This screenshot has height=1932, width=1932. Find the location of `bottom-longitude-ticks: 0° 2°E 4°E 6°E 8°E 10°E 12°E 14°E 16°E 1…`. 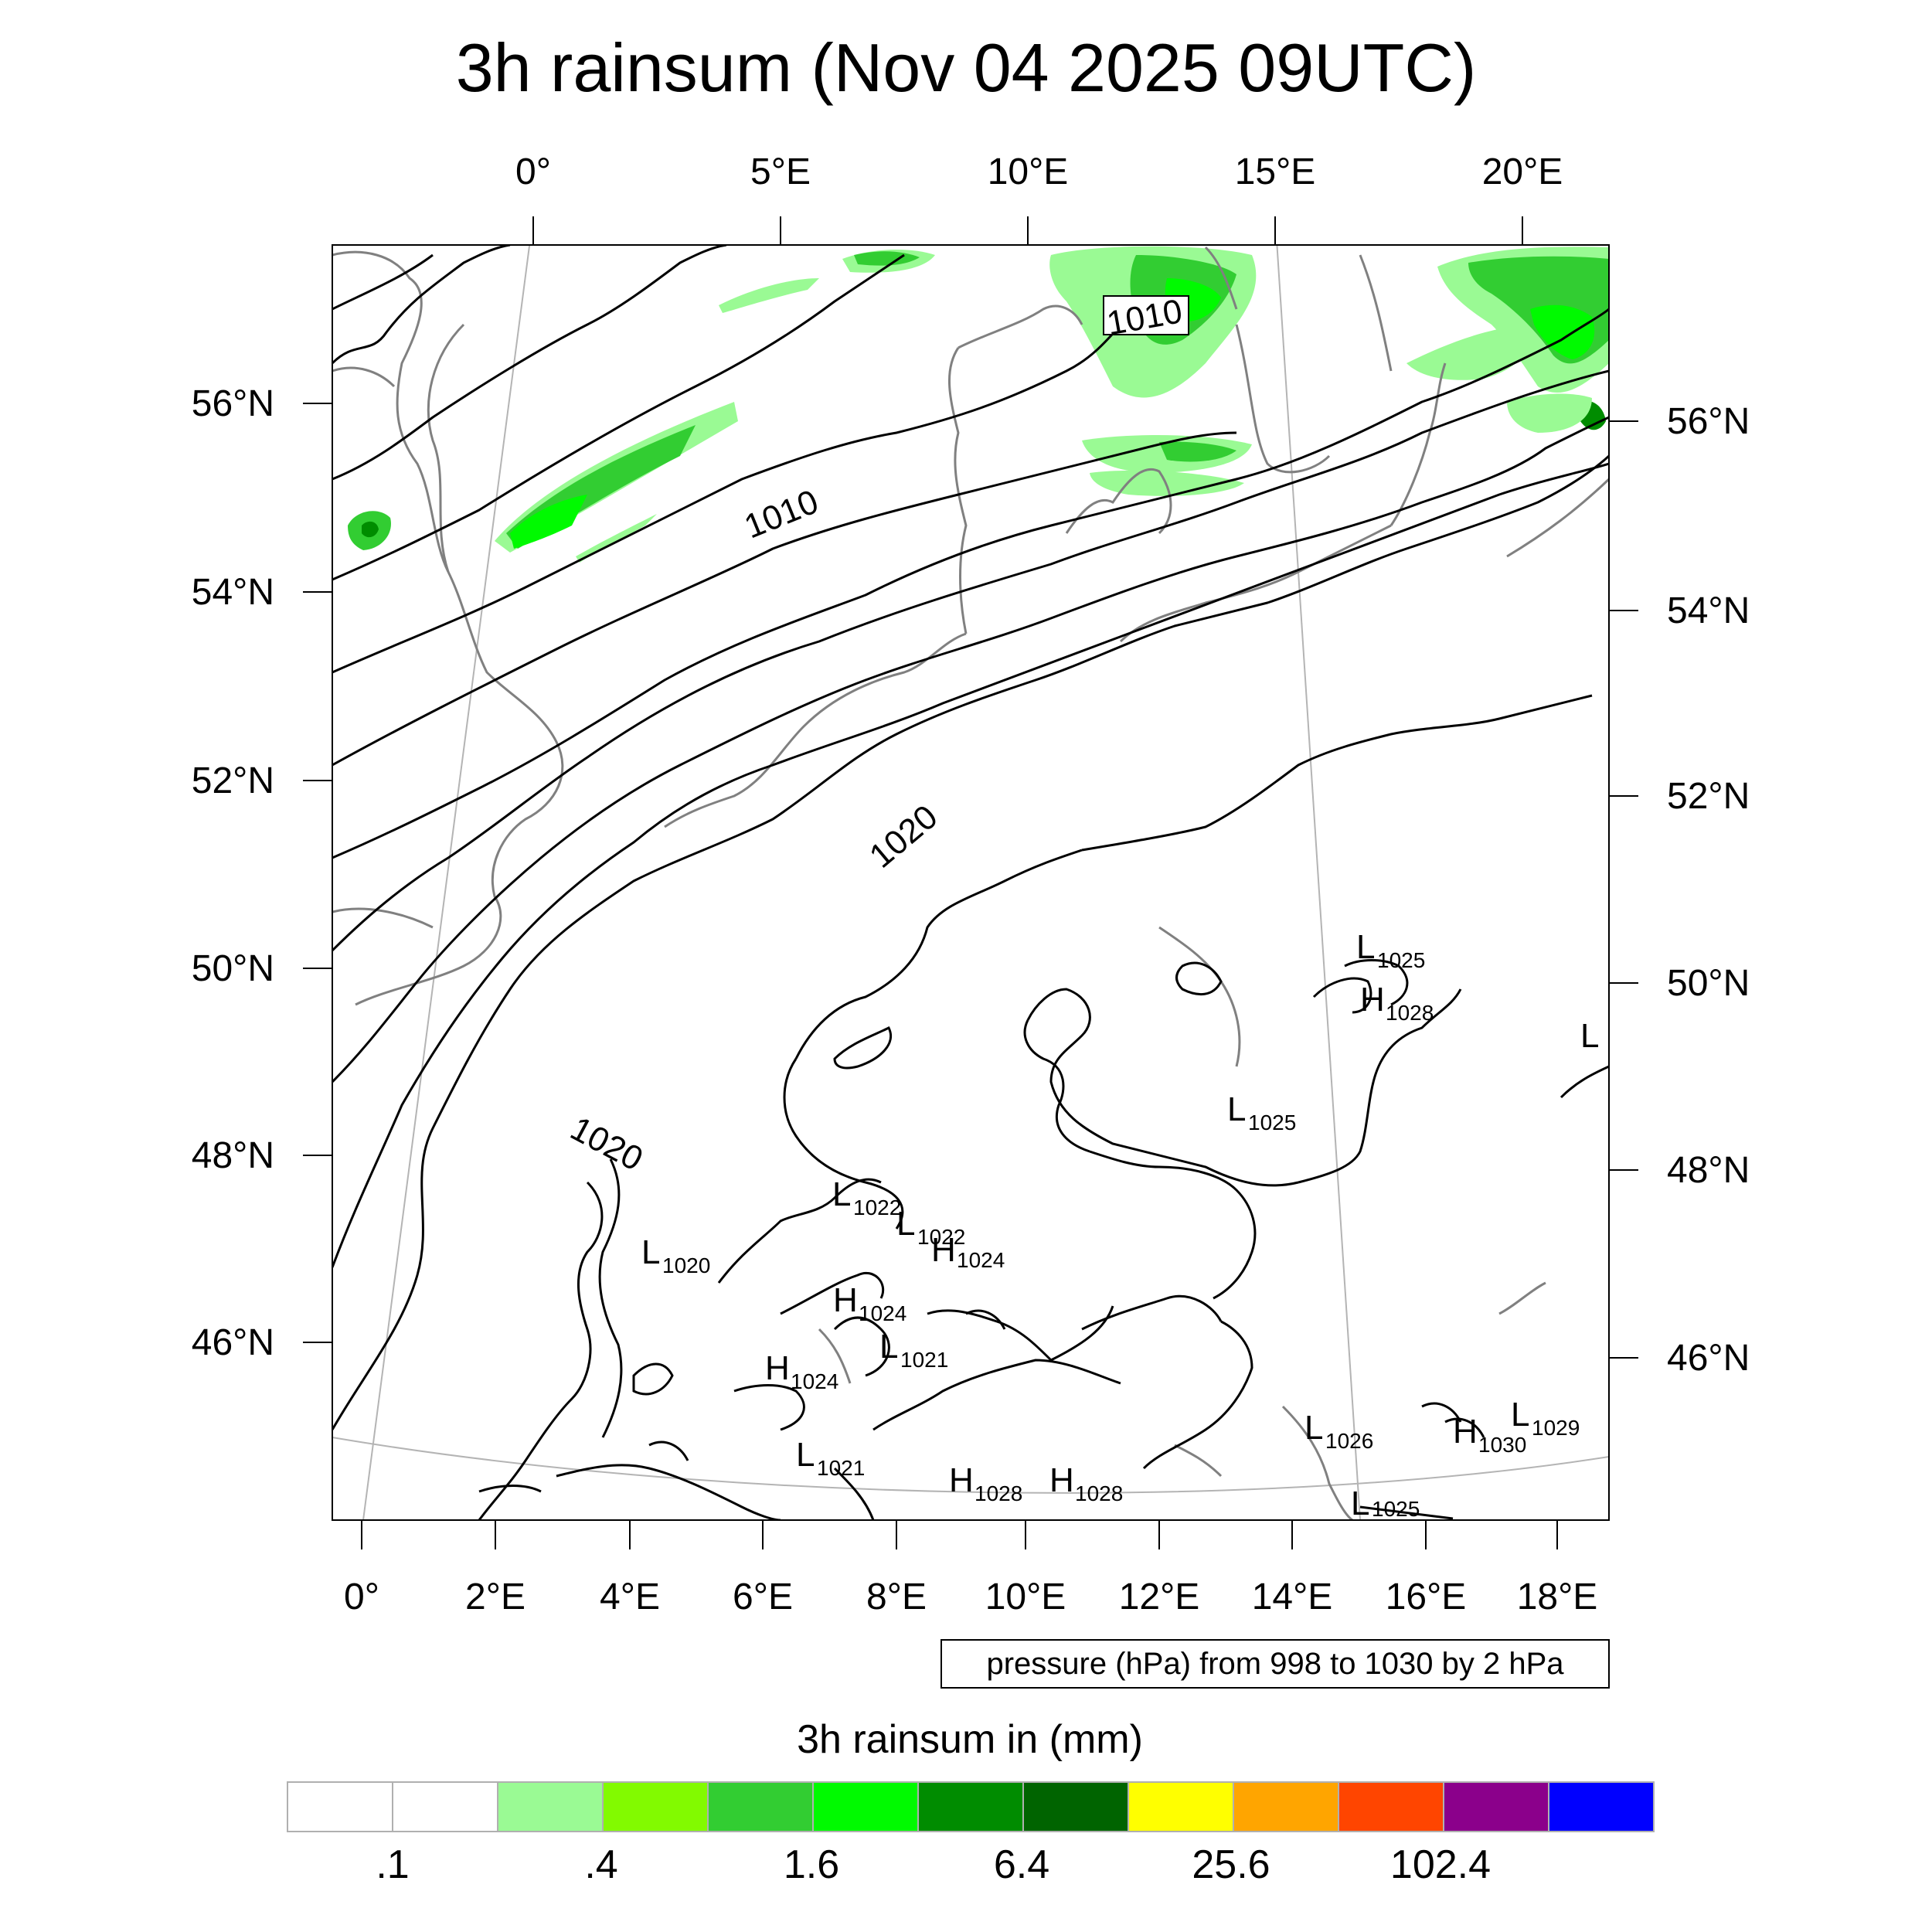

bottom-longitude-ticks: 0° 2°E 4°E 6°E 8°E 10°E 12°E 14°E 16°E 1… is located at coordinates (971, 1597).